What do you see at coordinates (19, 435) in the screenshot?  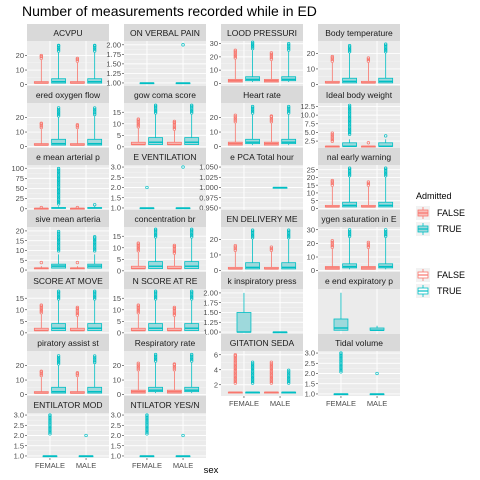 I see `y-tick-label: 2.0` at bounding box center [19, 435].